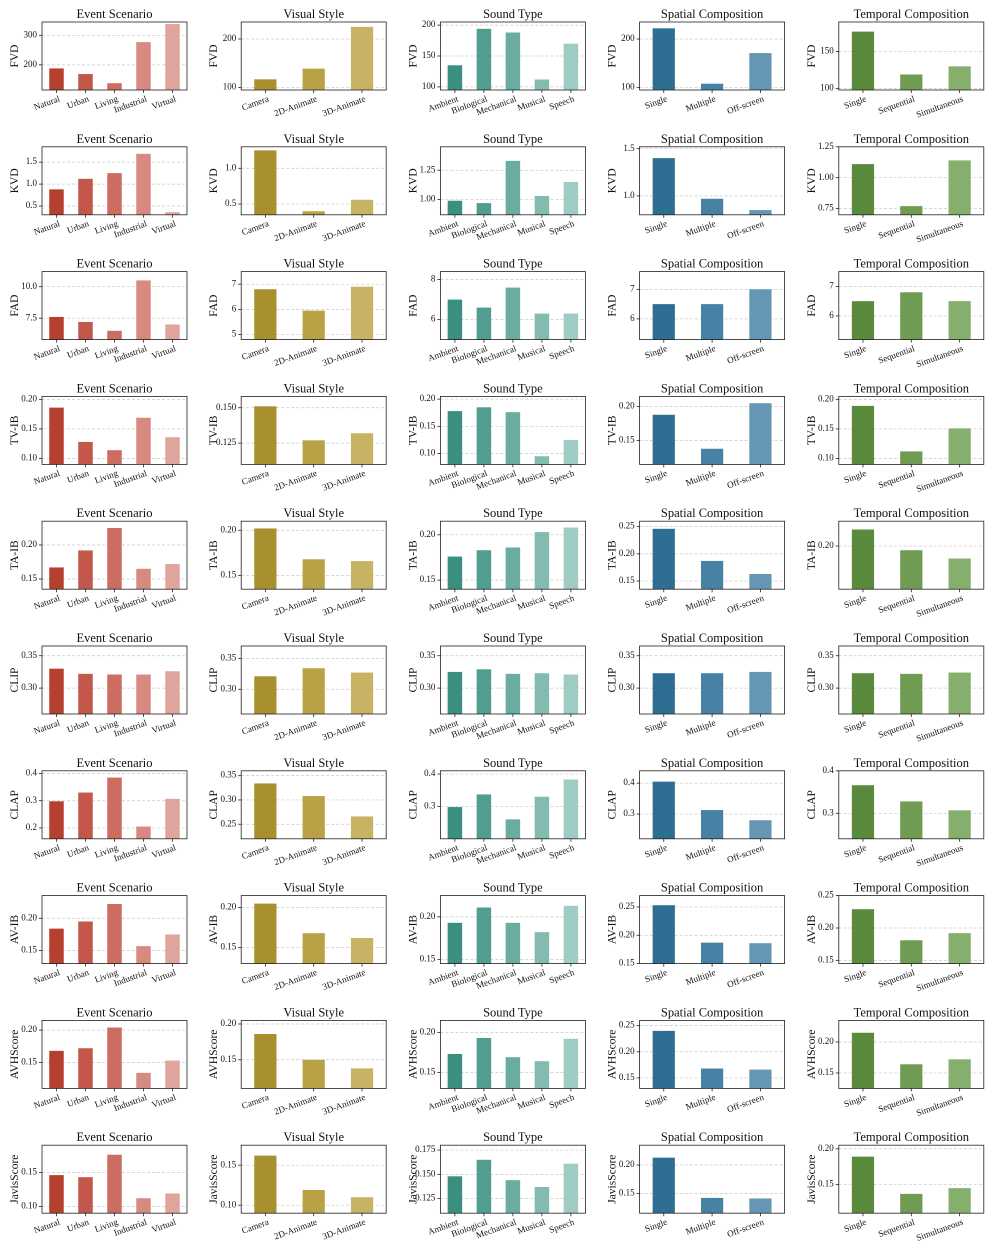  Describe the element at coordinates (31, 827) in the screenshot. I see `y-tick-label: 0.2` at that location.